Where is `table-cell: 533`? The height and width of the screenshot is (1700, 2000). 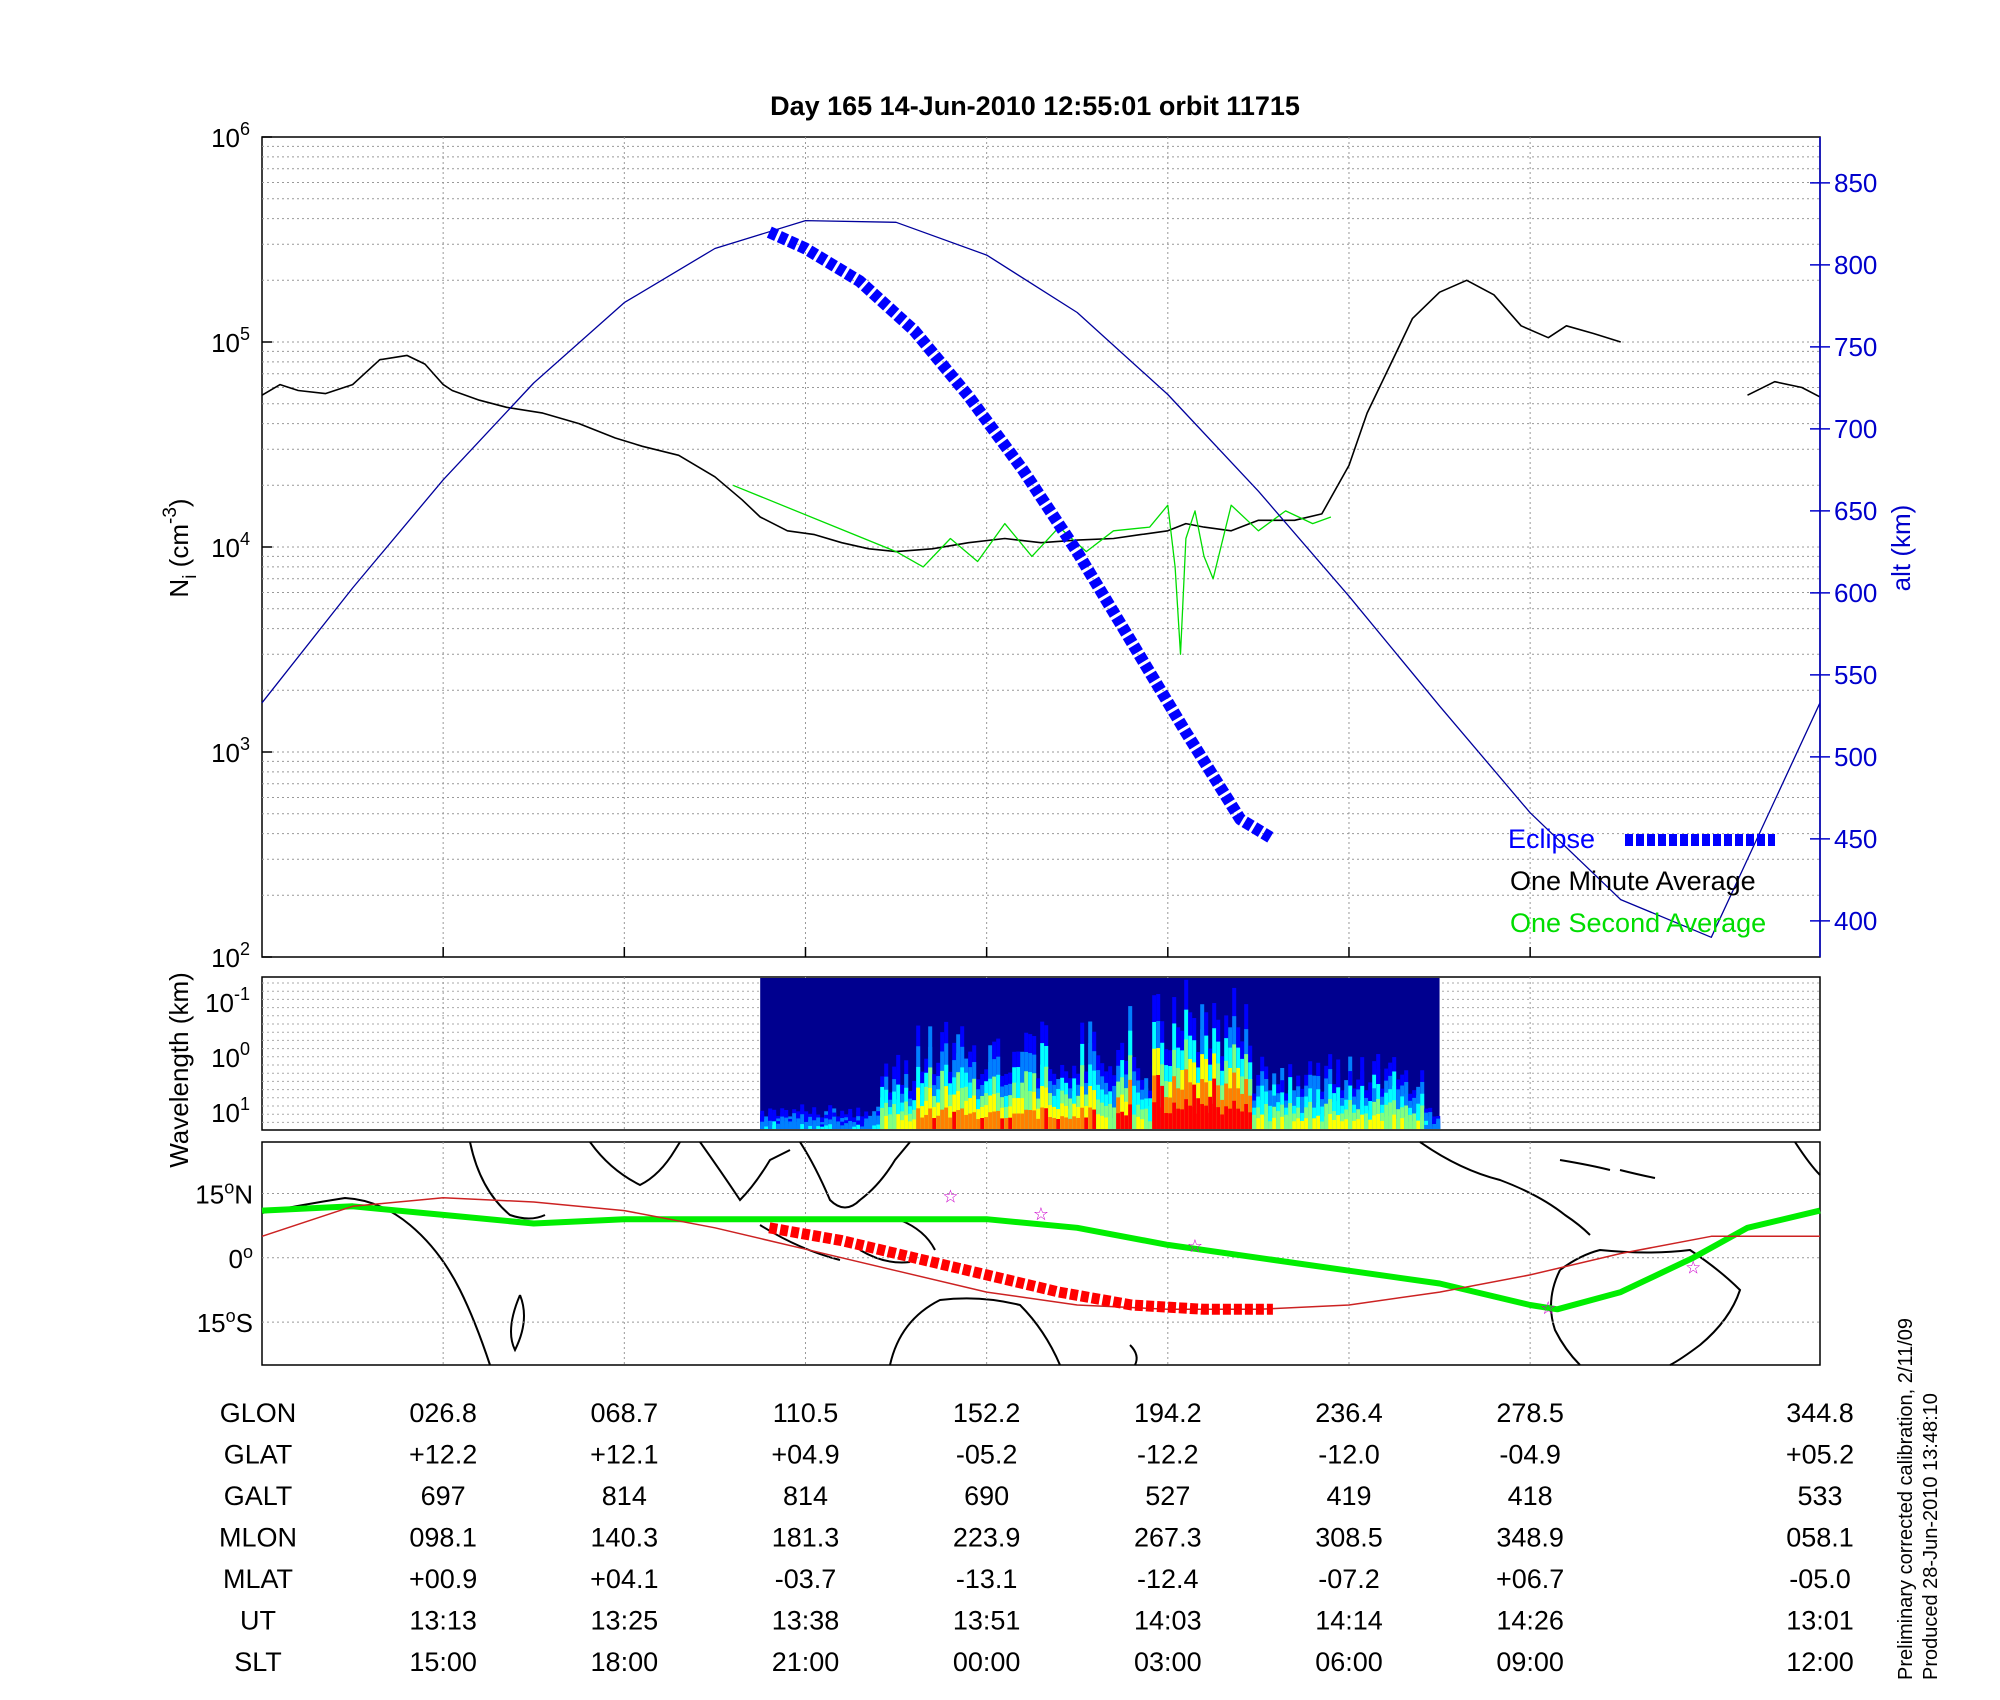
table-cell: 533 is located at coordinates (1819, 1496).